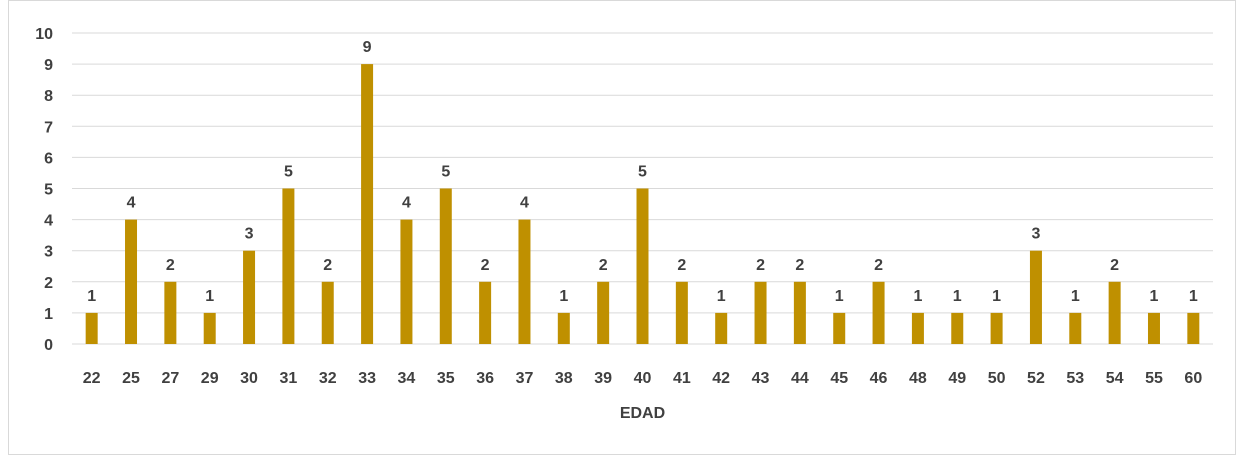 This screenshot has width=1239, height=457. Describe the element at coordinates (761, 378) in the screenshot. I see `x-tick-label-43: 43` at that location.